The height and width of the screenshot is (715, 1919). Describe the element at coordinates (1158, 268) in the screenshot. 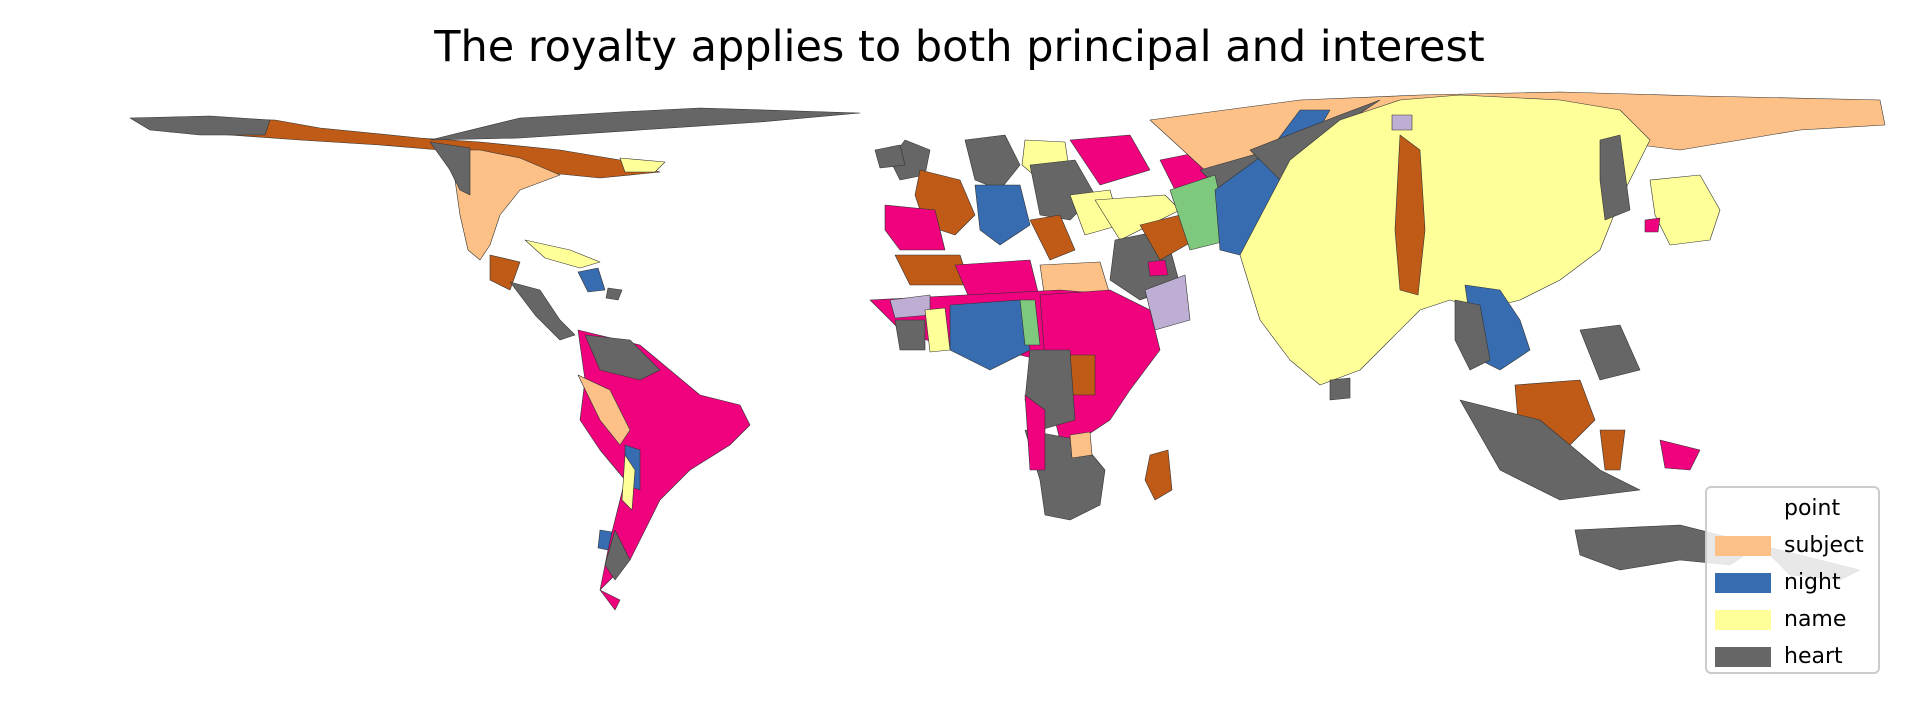

I see `region-gulf` at that location.